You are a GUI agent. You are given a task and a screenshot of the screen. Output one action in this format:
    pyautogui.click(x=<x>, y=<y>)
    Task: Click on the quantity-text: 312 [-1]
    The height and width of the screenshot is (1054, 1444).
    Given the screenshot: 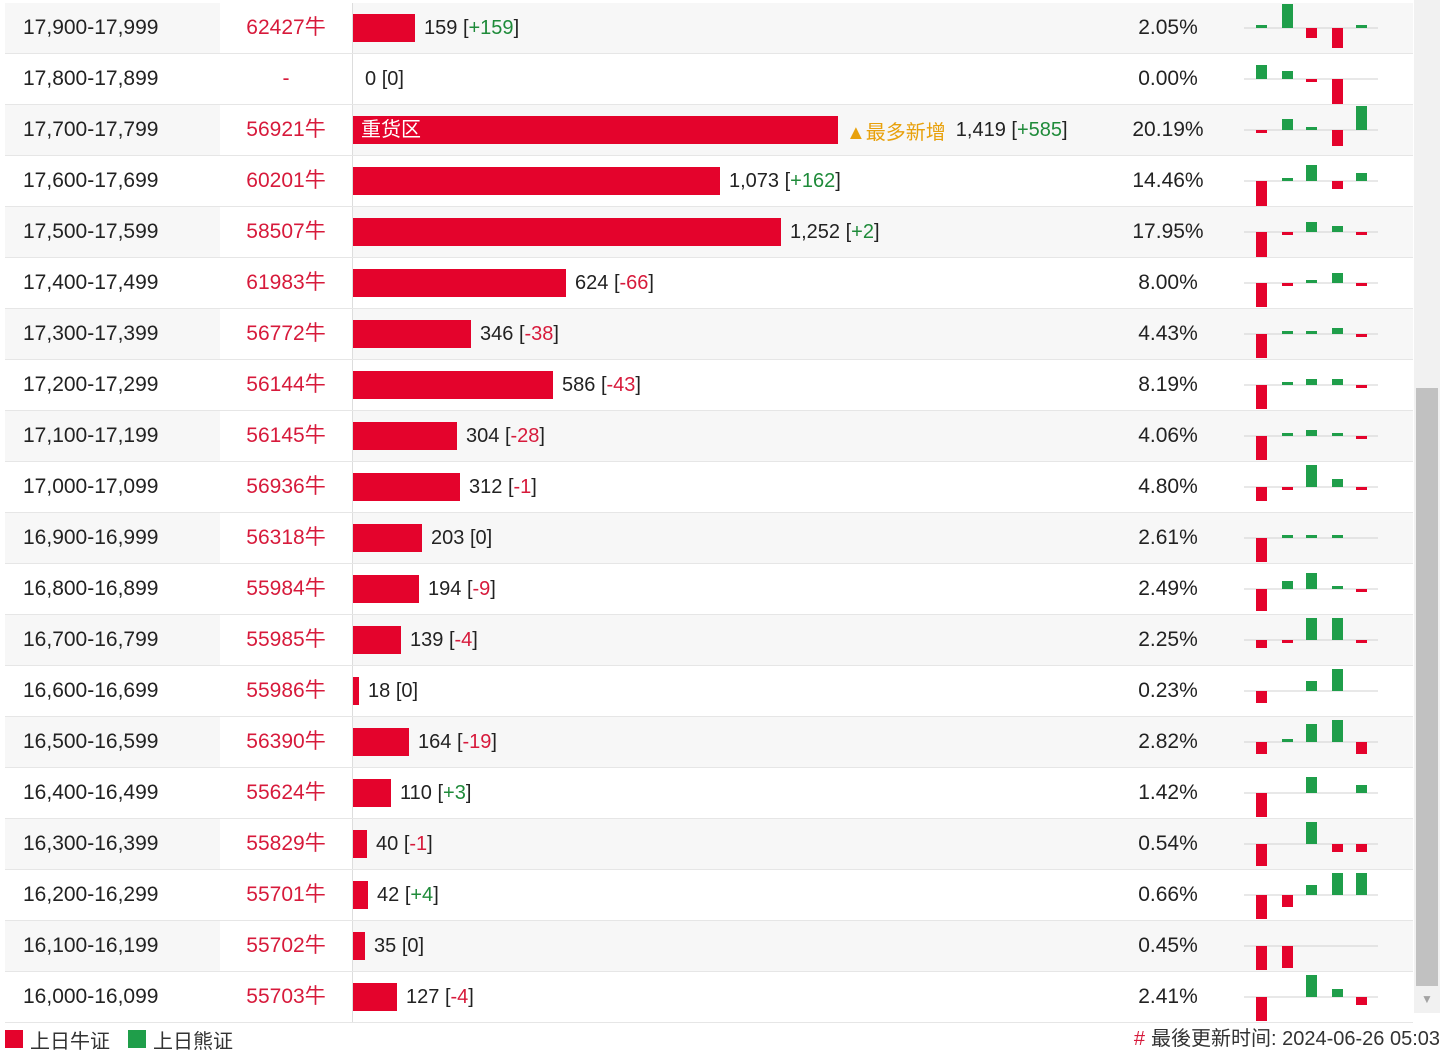 What is the action you would take?
    pyautogui.click(x=503, y=486)
    